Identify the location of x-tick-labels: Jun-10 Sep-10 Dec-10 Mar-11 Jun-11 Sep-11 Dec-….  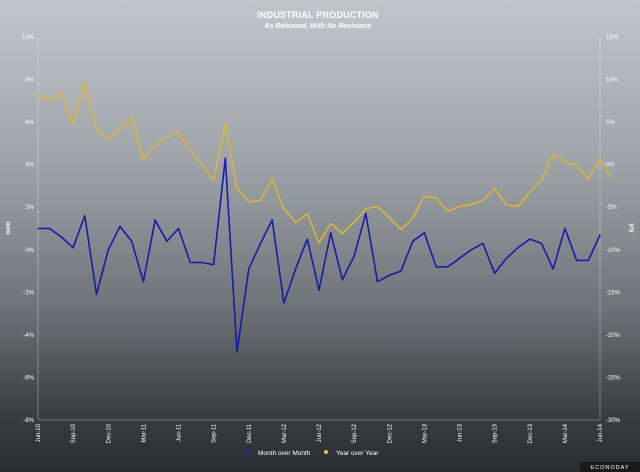
(320, 433).